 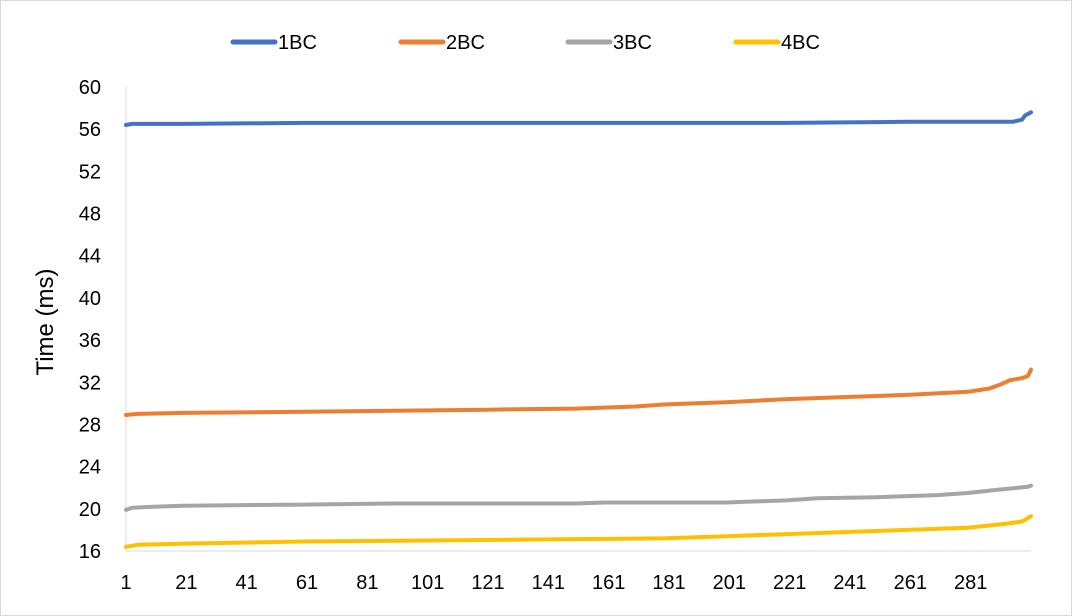 What do you see at coordinates (910, 583) in the screenshot?
I see `x-tick-label: 261` at bounding box center [910, 583].